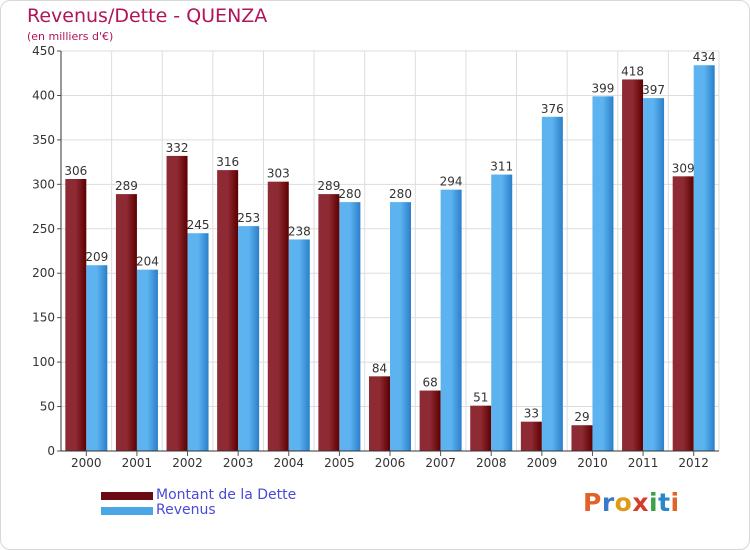 The height and width of the screenshot is (550, 750). What do you see at coordinates (75, 171) in the screenshot?
I see `data-label-dette: 306` at bounding box center [75, 171].